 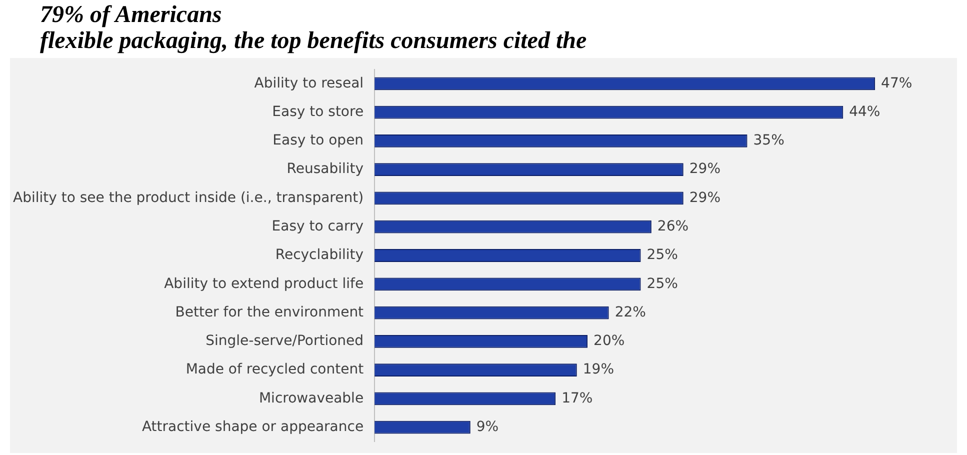 What do you see at coordinates (131, 15) in the screenshot?
I see `text: 79% of Americans` at bounding box center [131, 15].